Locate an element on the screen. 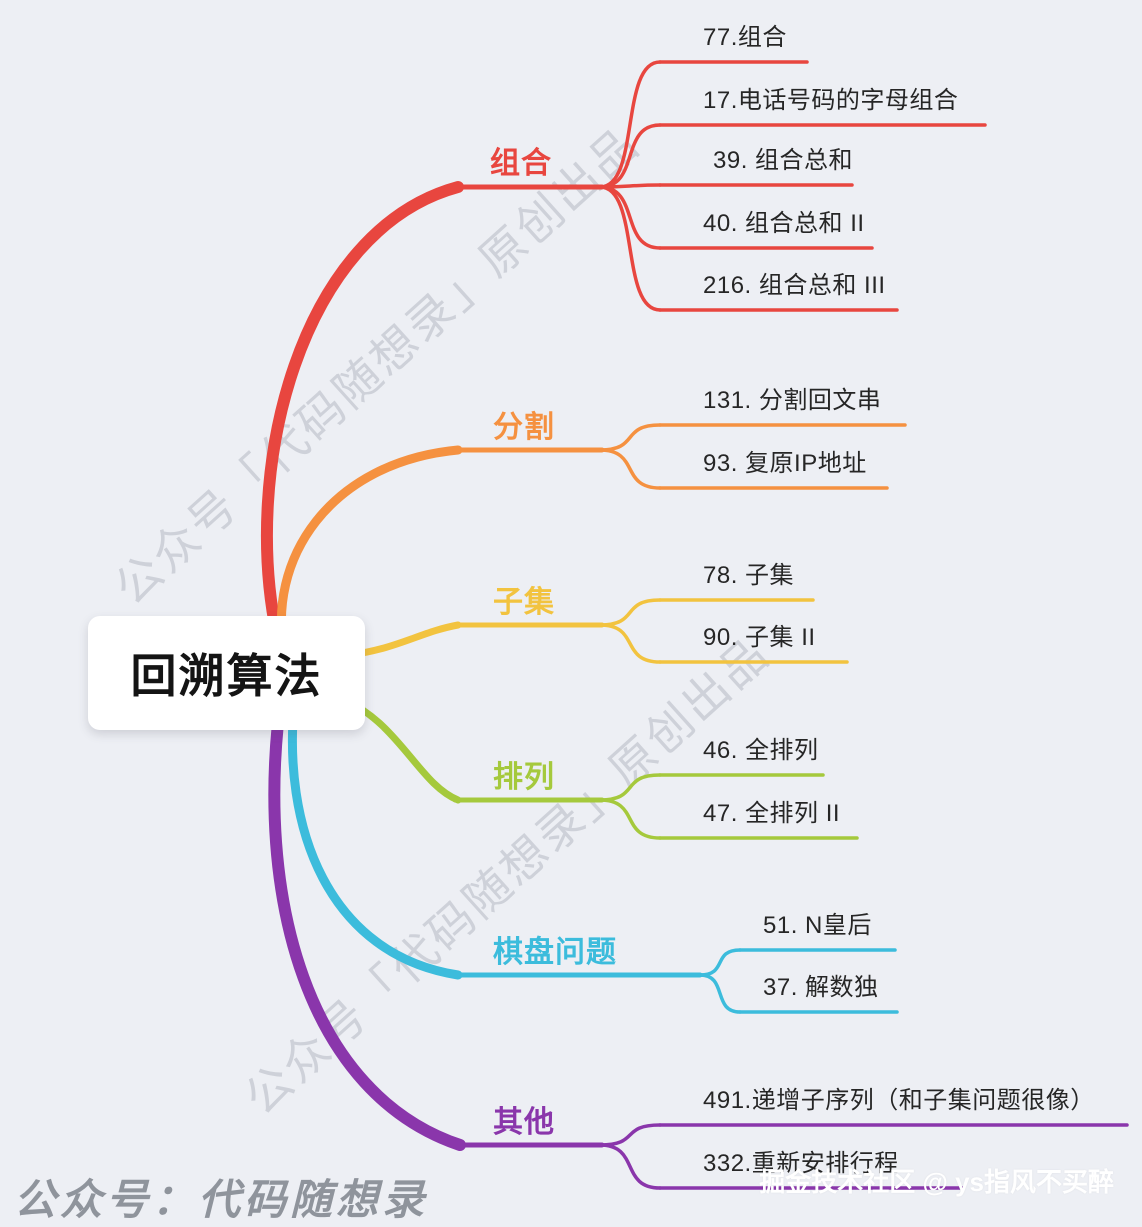 The image size is (1142, 1227). child-node: 17.电话号码的字母组合 is located at coordinates (831, 100).